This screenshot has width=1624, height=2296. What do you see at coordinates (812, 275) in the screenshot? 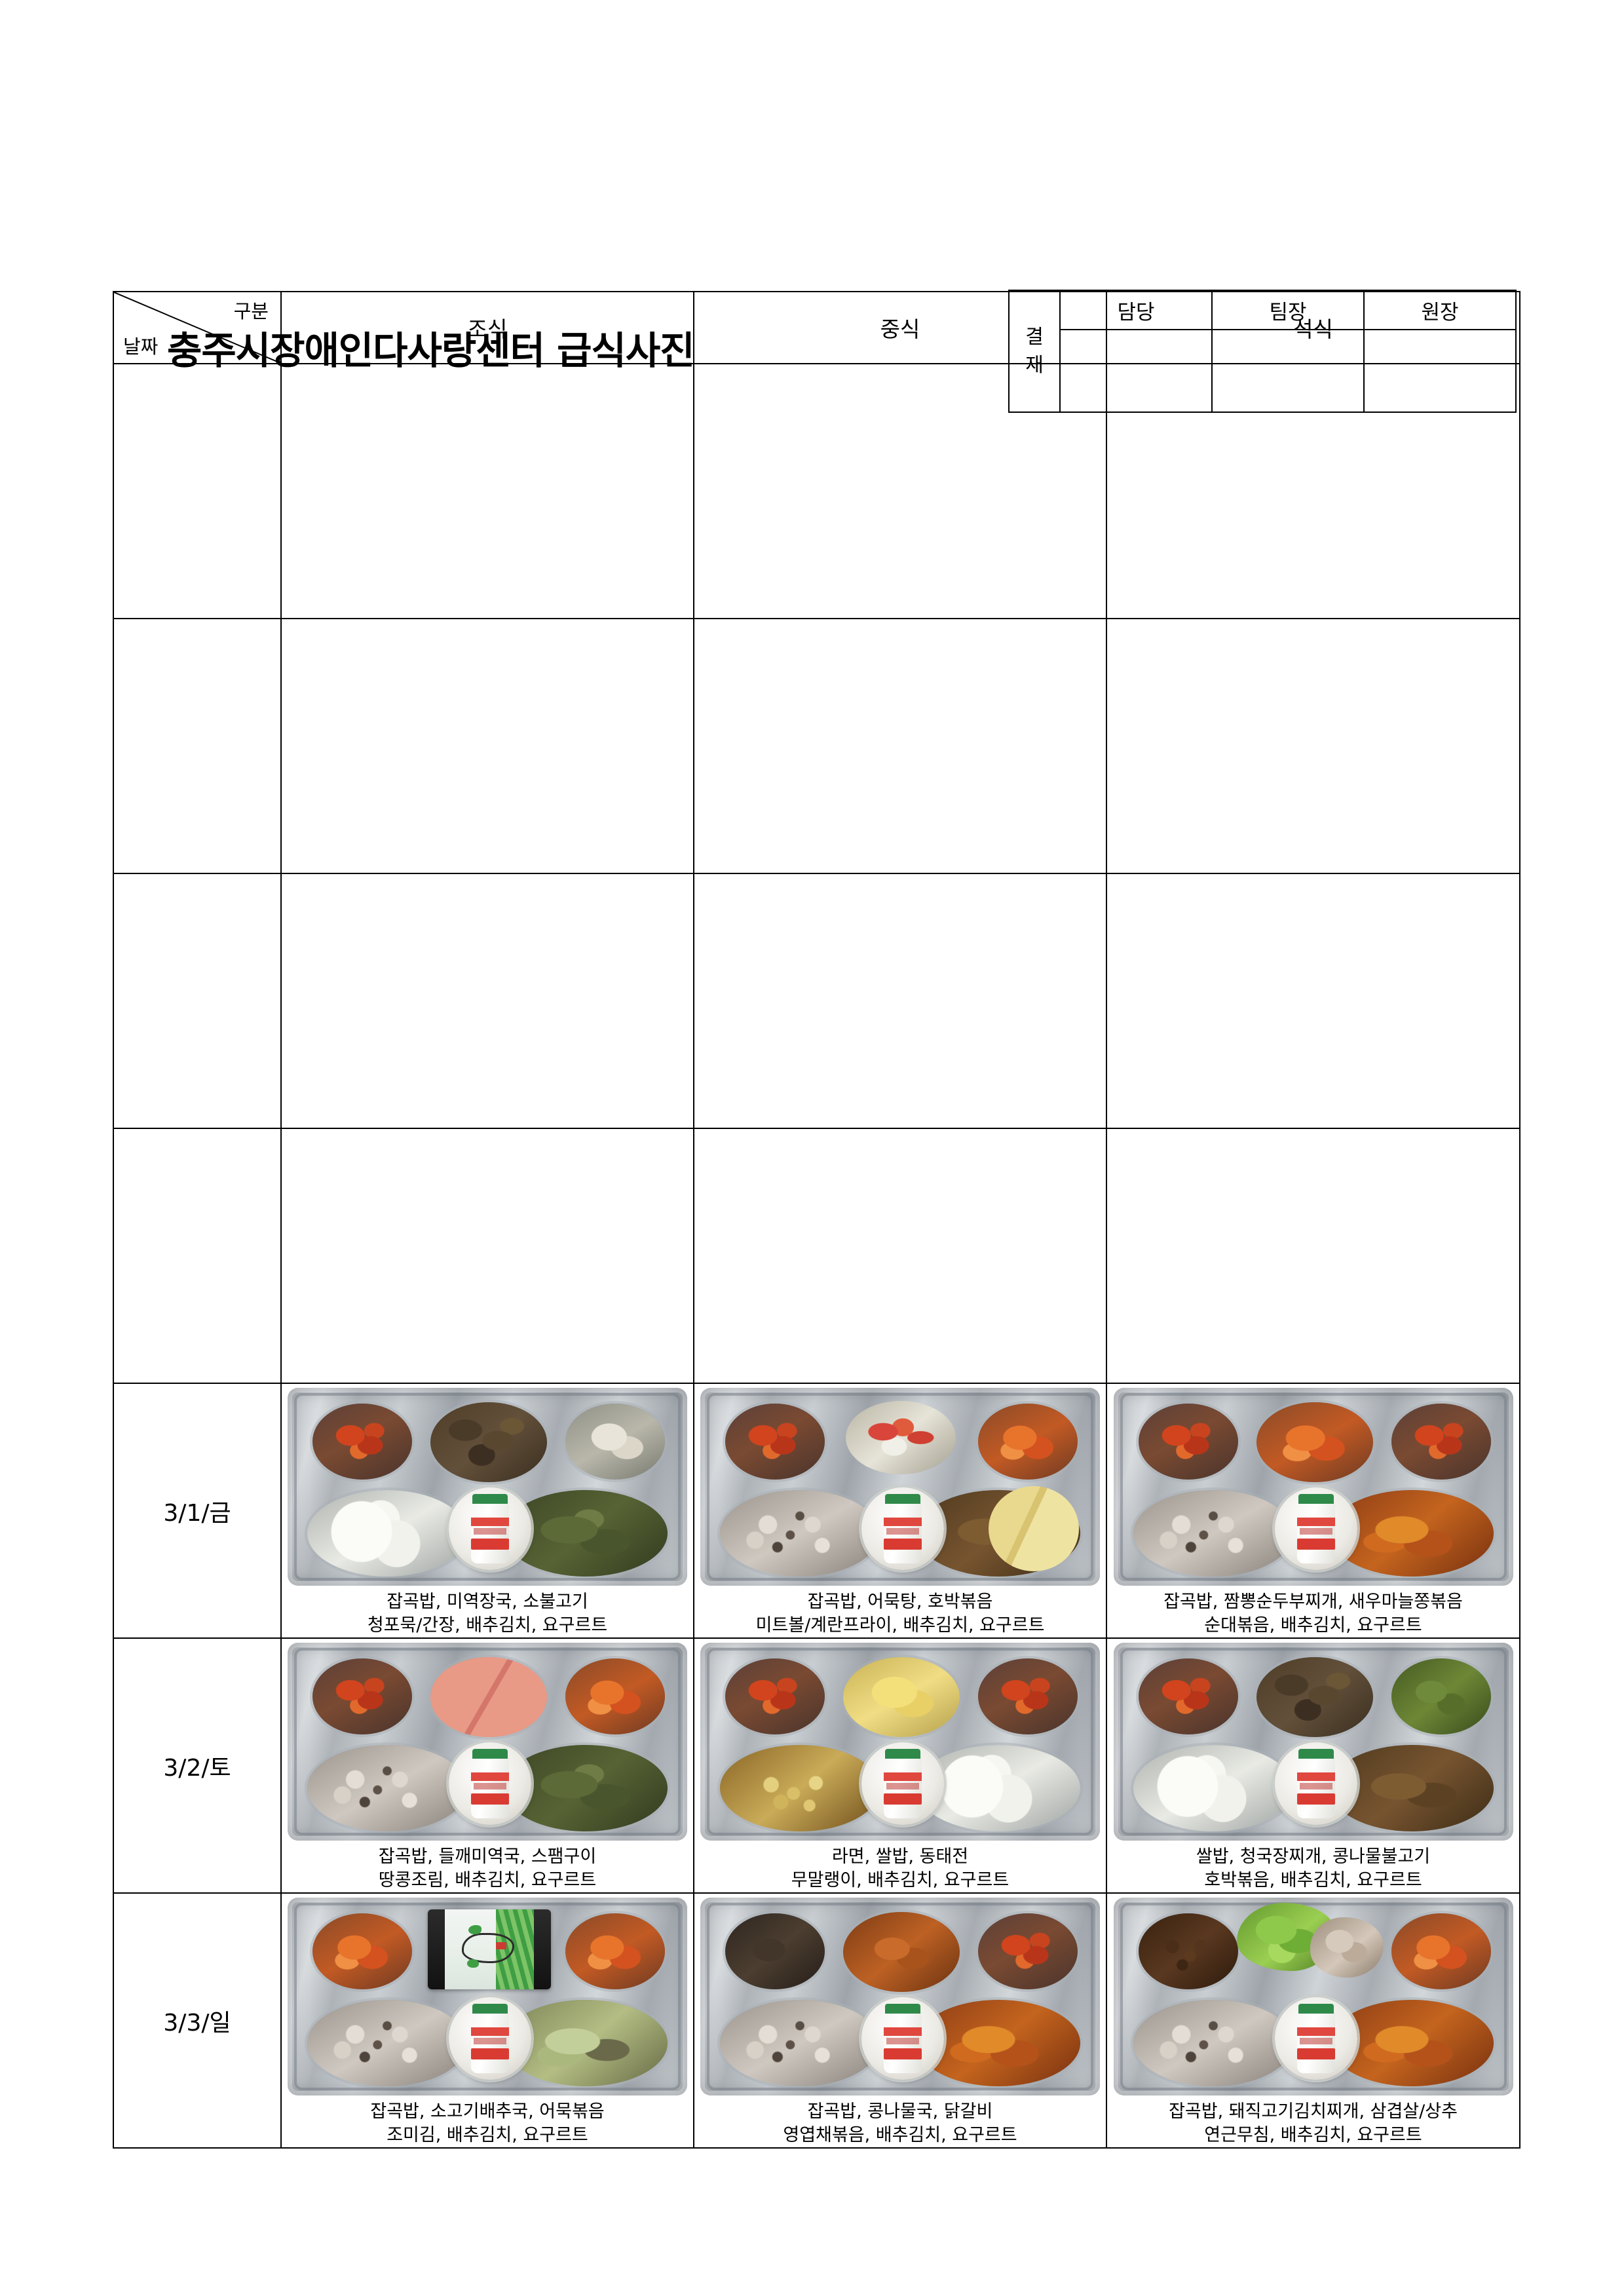
I see `document-header: 충주시장애인다사랑센터 급식사진 결 재 담당 팀장 원장` at bounding box center [812, 275].